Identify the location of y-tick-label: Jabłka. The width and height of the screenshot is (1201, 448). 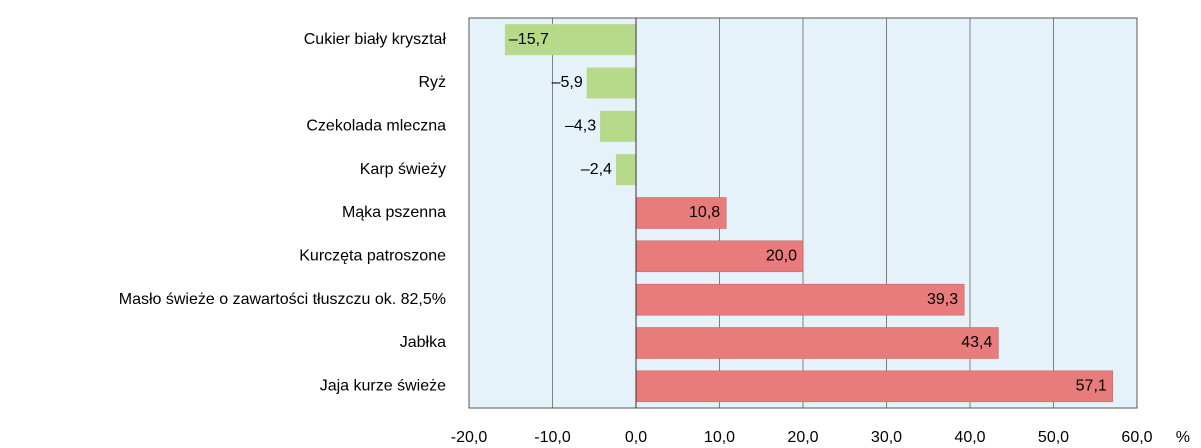
(423, 342).